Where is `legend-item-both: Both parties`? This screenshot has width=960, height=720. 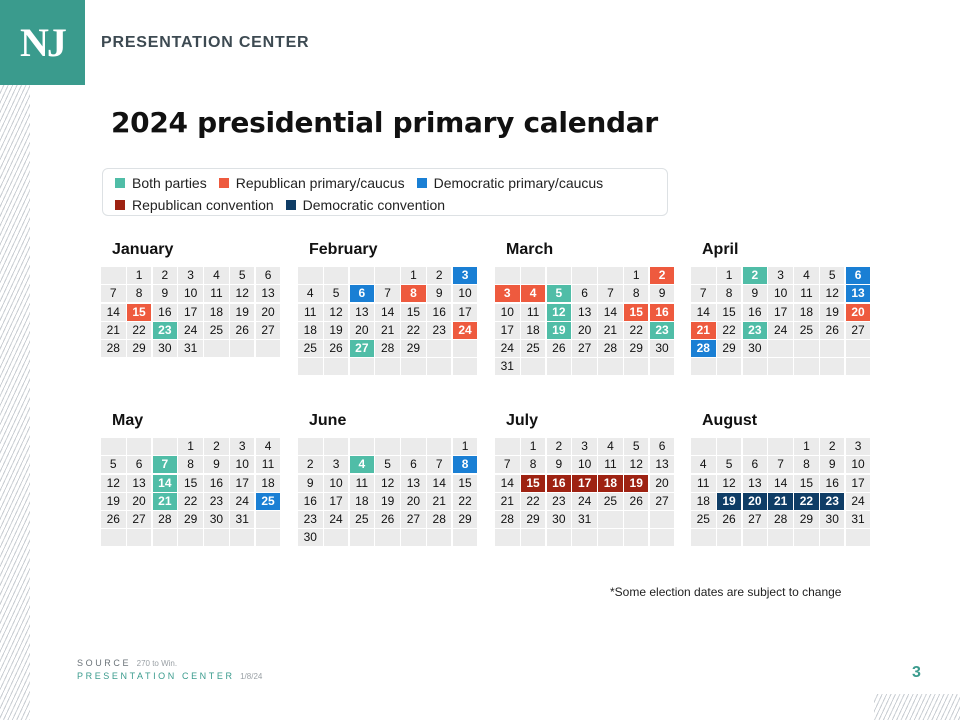
legend-item-both: Both parties is located at coordinates (161, 183).